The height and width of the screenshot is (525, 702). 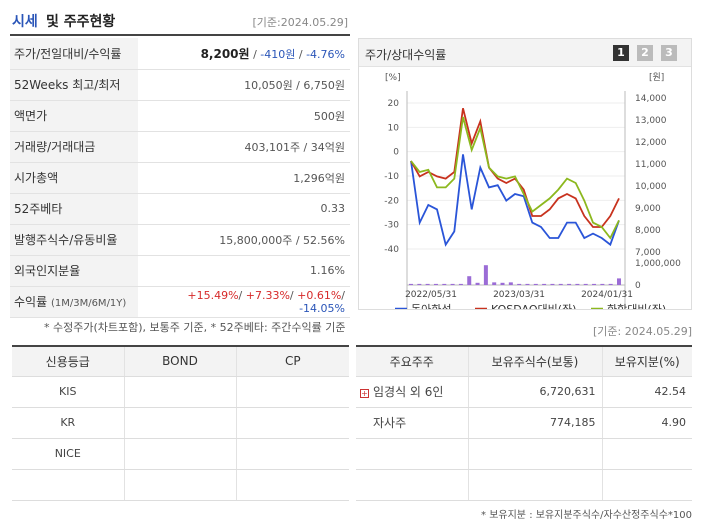 What do you see at coordinates (244, 240) in the screenshot?
I see `info-value: 15,800,000주 / 52.56%` at bounding box center [244, 240].